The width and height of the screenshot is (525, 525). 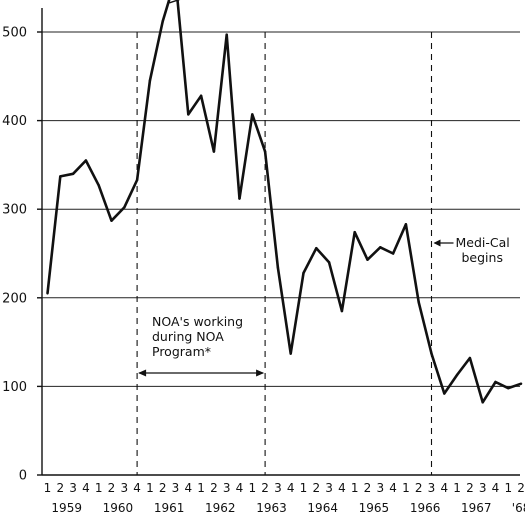 What do you see at coordinates (342, 488) in the screenshot?
I see `x-tick-label-q24: 4` at bounding box center [342, 488].